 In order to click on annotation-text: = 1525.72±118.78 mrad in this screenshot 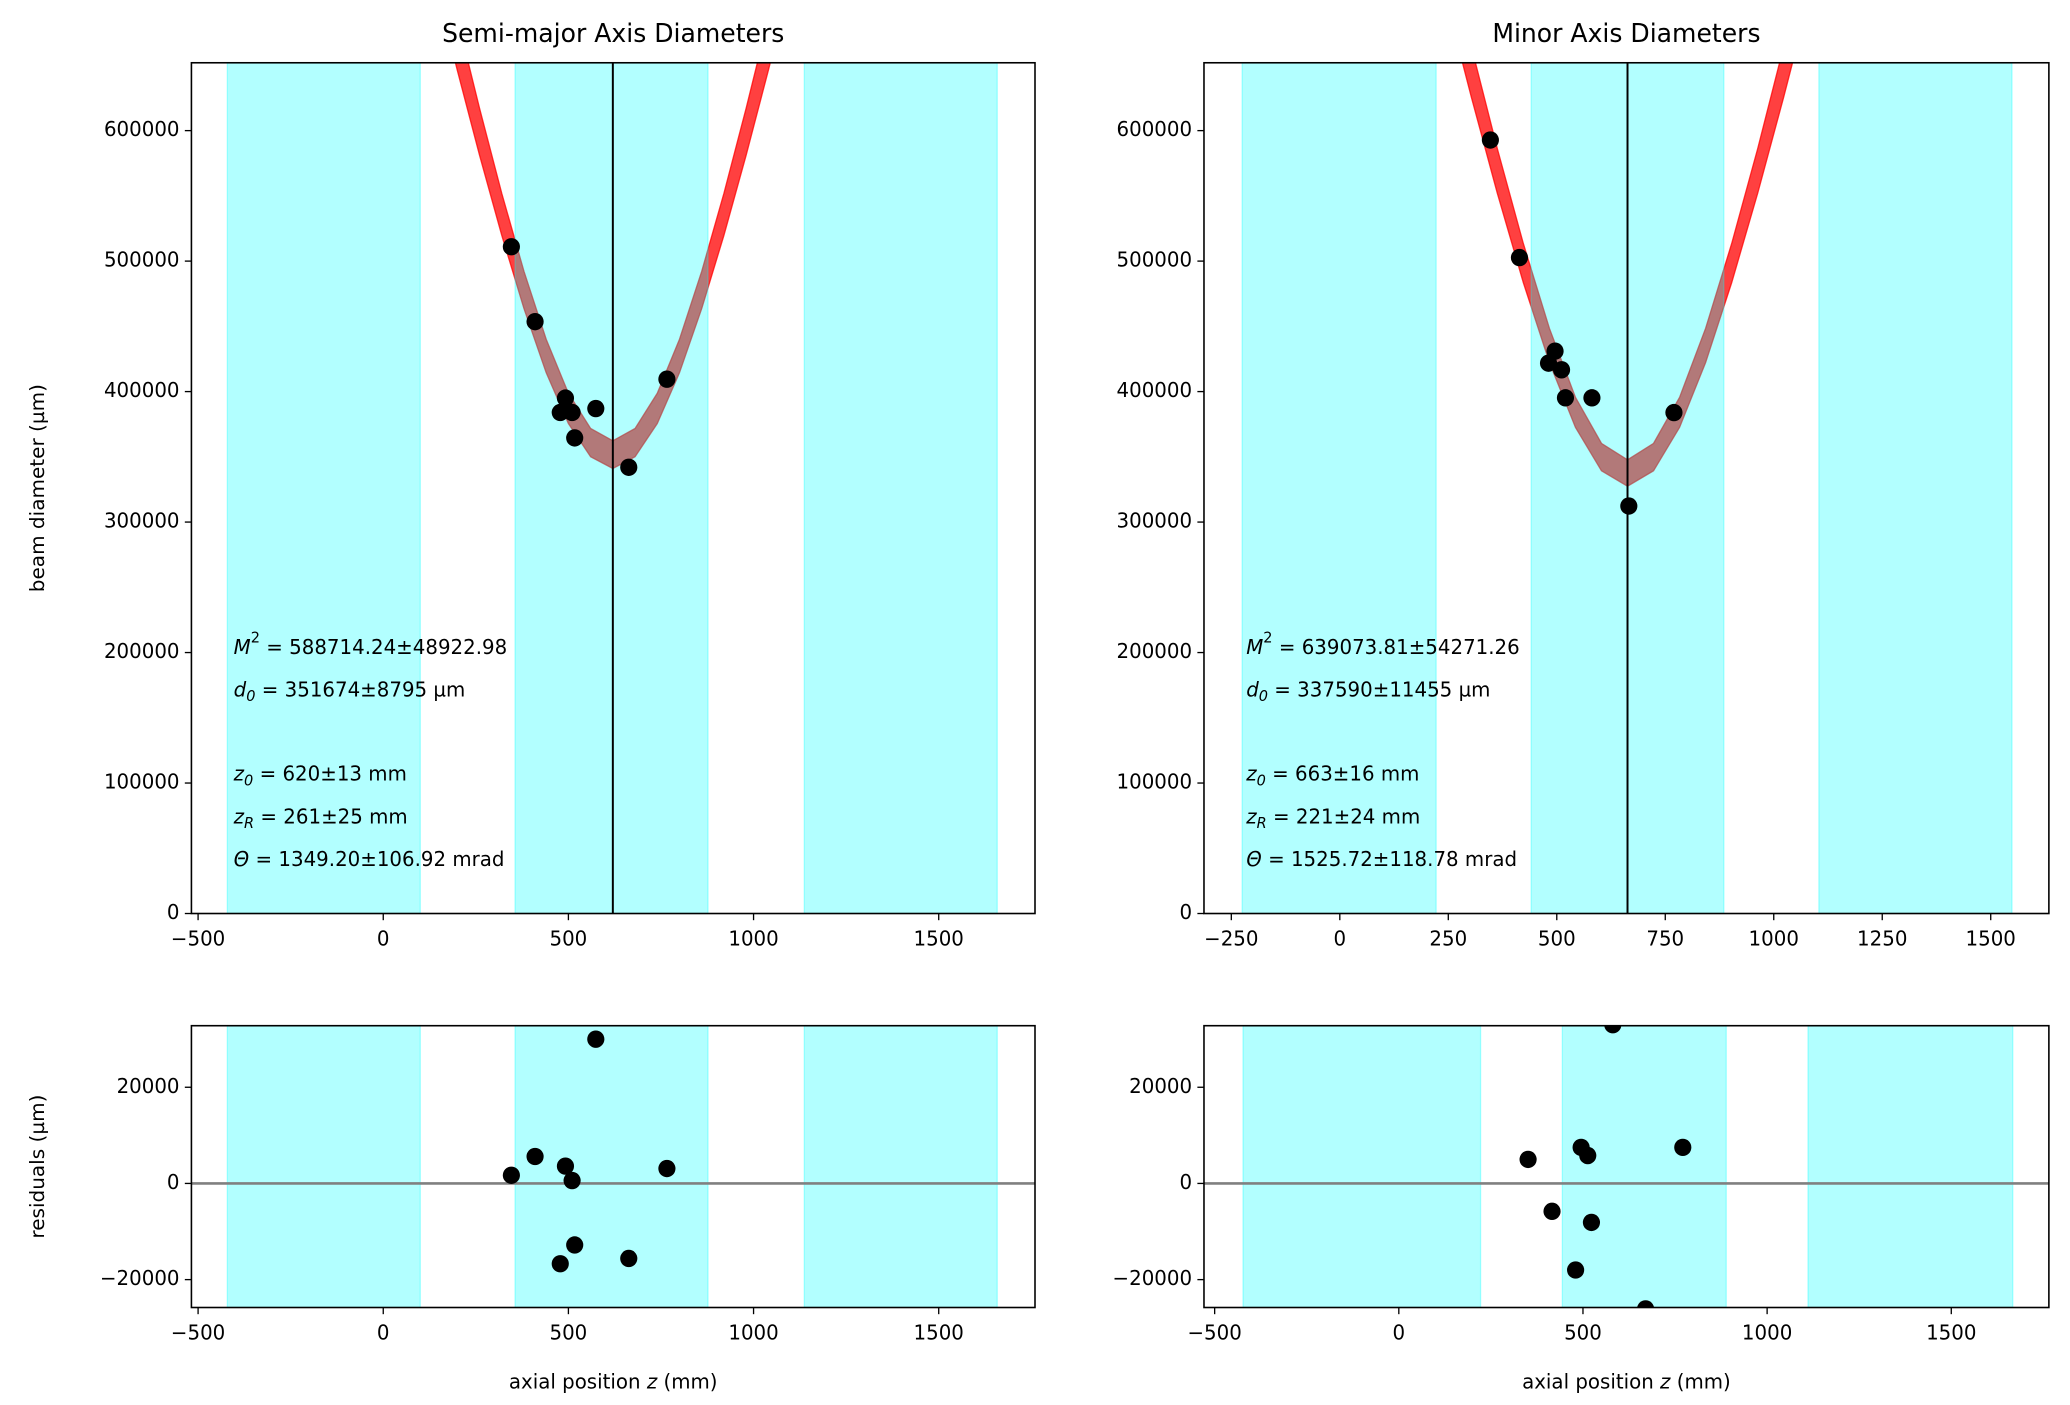, I will do `click(1389, 859)`.